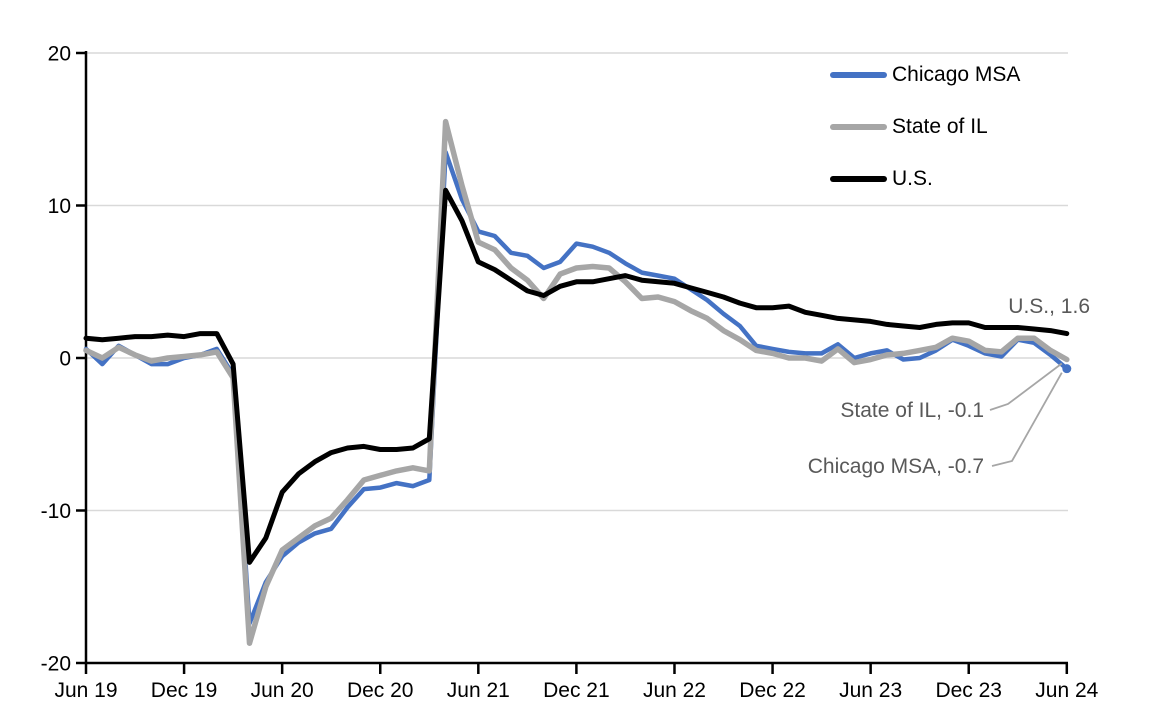 Image resolution: width=1152 pixels, height=715 pixels. I want to click on y-tick-label-0: 0, so click(65, 359).